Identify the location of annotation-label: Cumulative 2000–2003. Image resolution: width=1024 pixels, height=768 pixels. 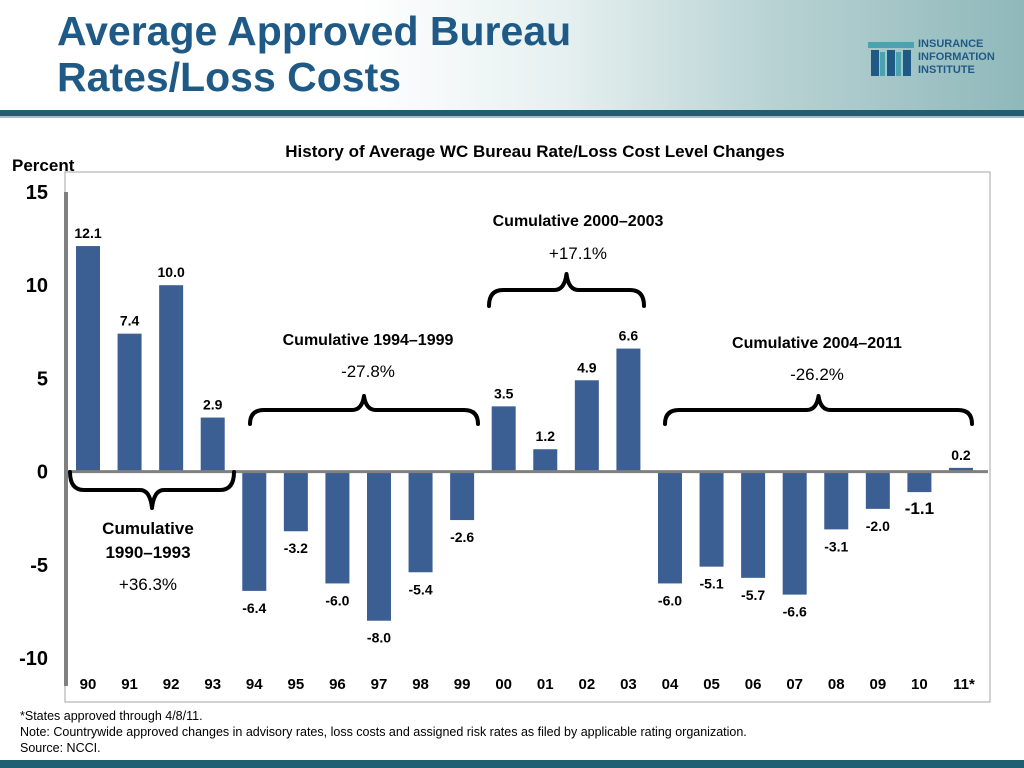
(578, 221).